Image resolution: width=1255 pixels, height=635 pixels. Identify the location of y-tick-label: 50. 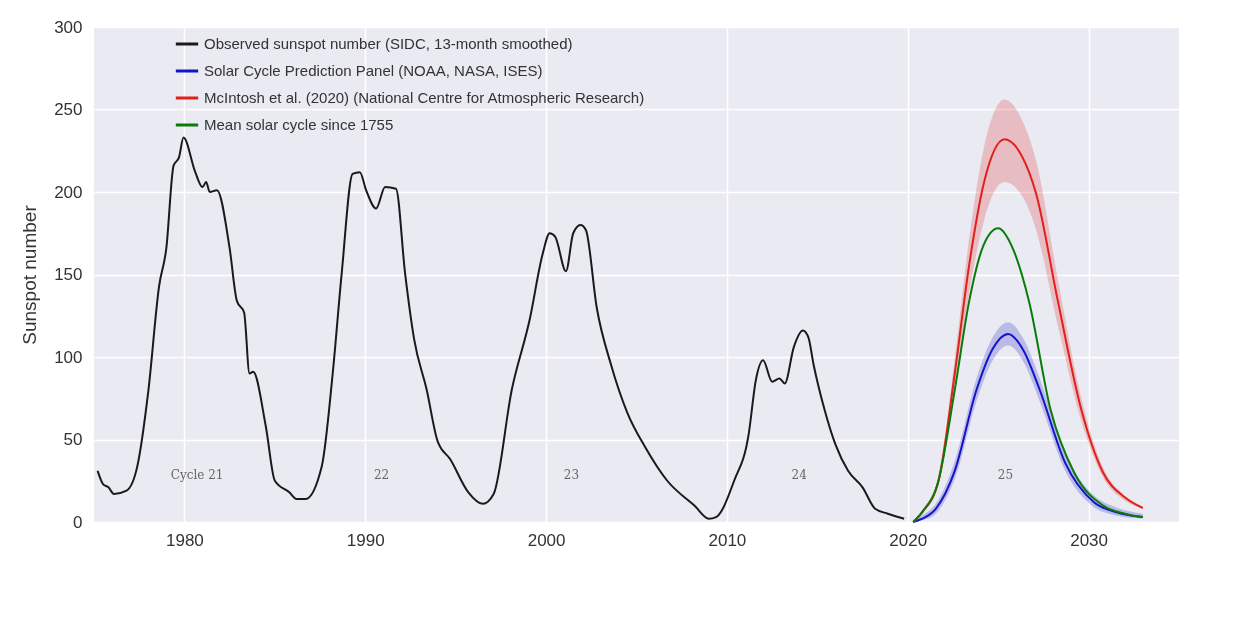
(73, 439).